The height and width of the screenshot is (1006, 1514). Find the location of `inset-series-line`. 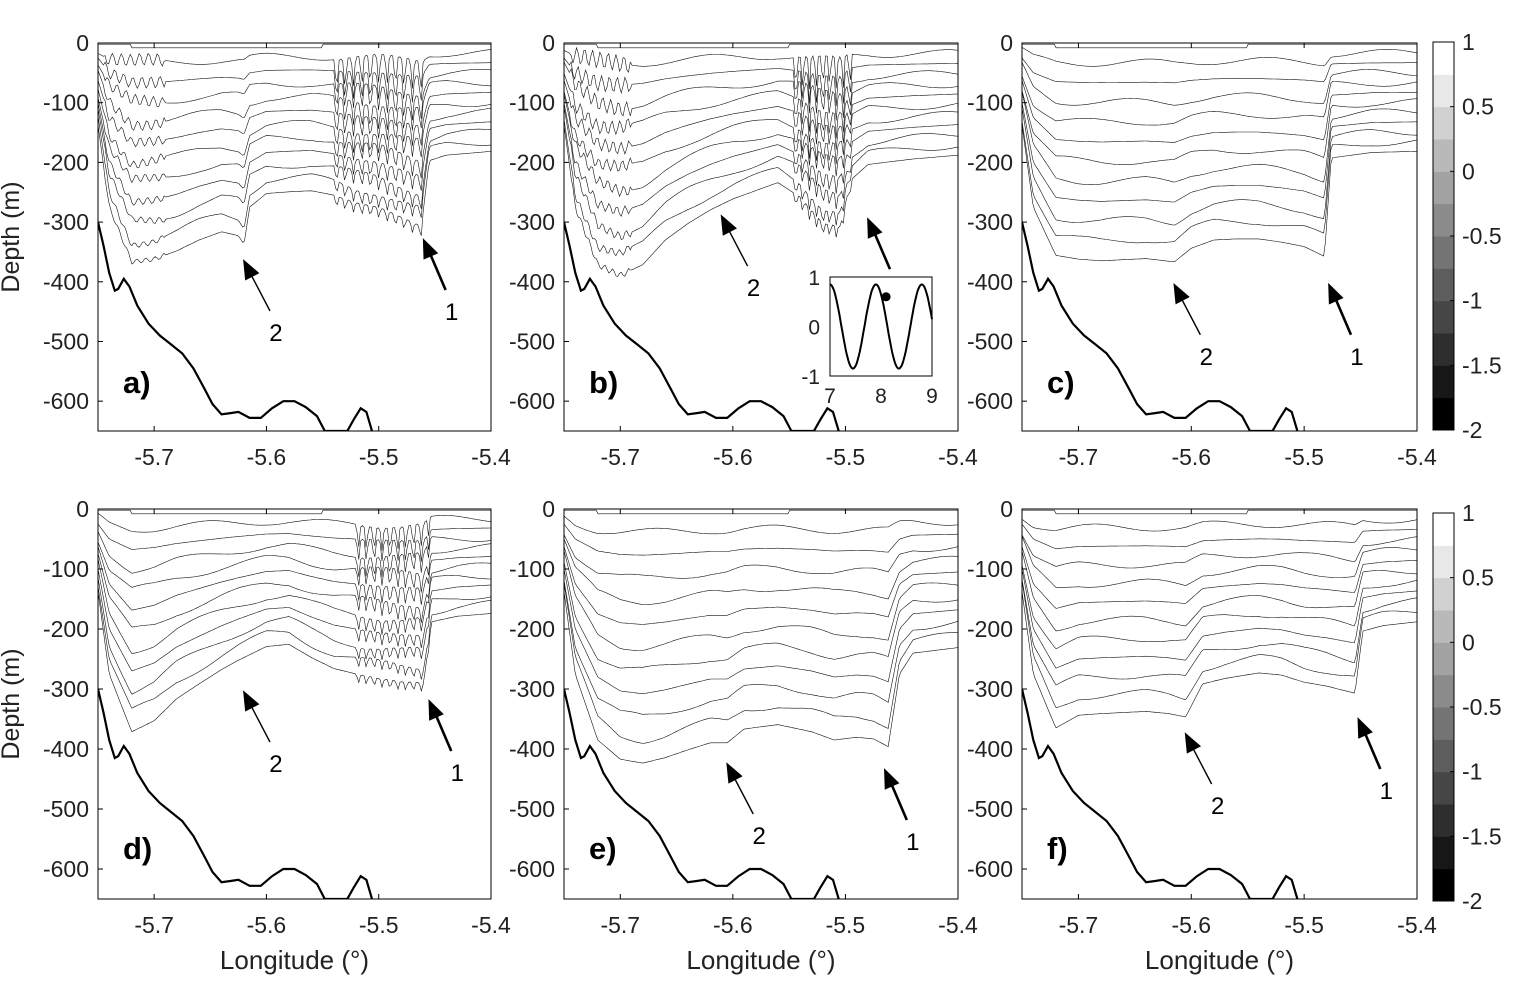

inset-series-line is located at coordinates (881, 326).